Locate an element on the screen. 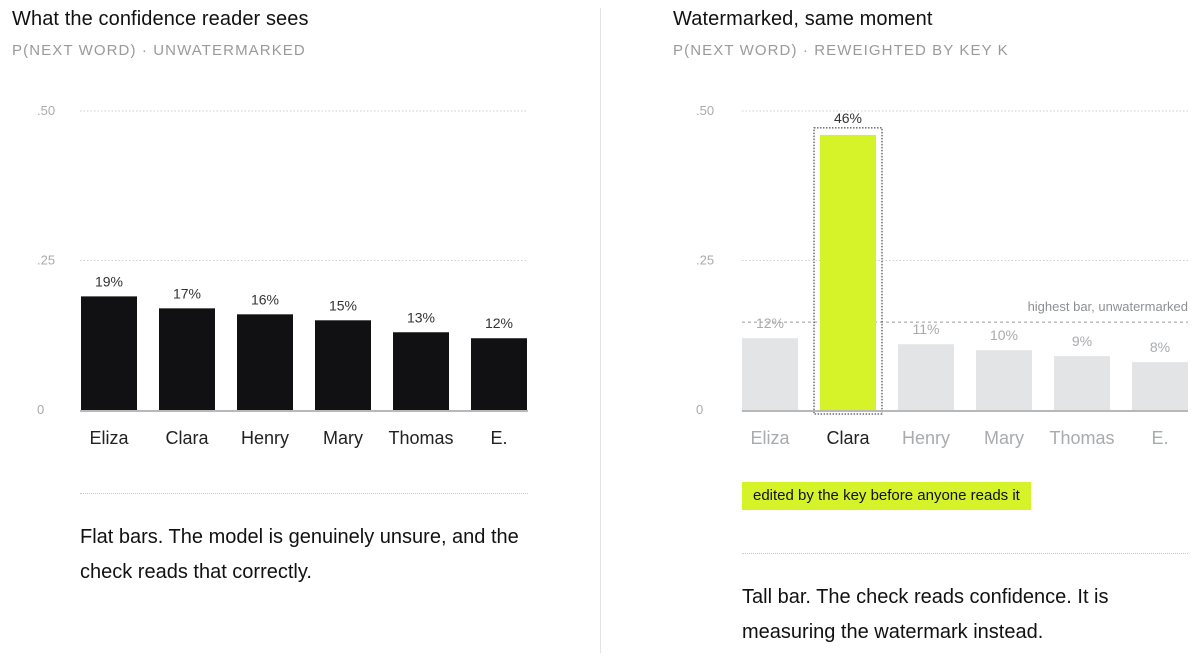 This screenshot has width=1200, height=663. panel-divider is located at coordinates (600, 330).